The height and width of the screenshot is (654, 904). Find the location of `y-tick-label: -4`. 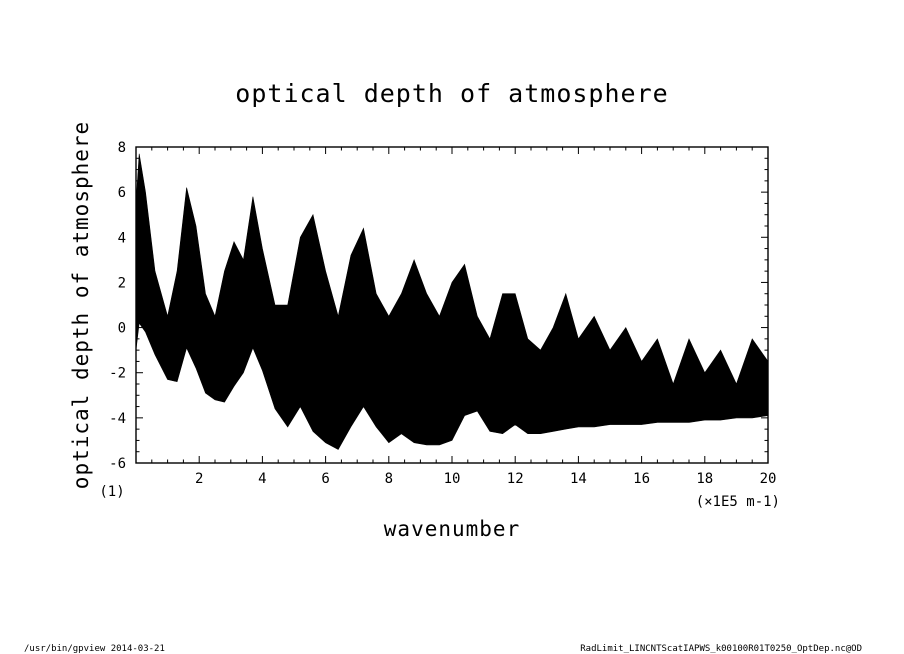

y-tick-label: -4 is located at coordinates (117, 419).